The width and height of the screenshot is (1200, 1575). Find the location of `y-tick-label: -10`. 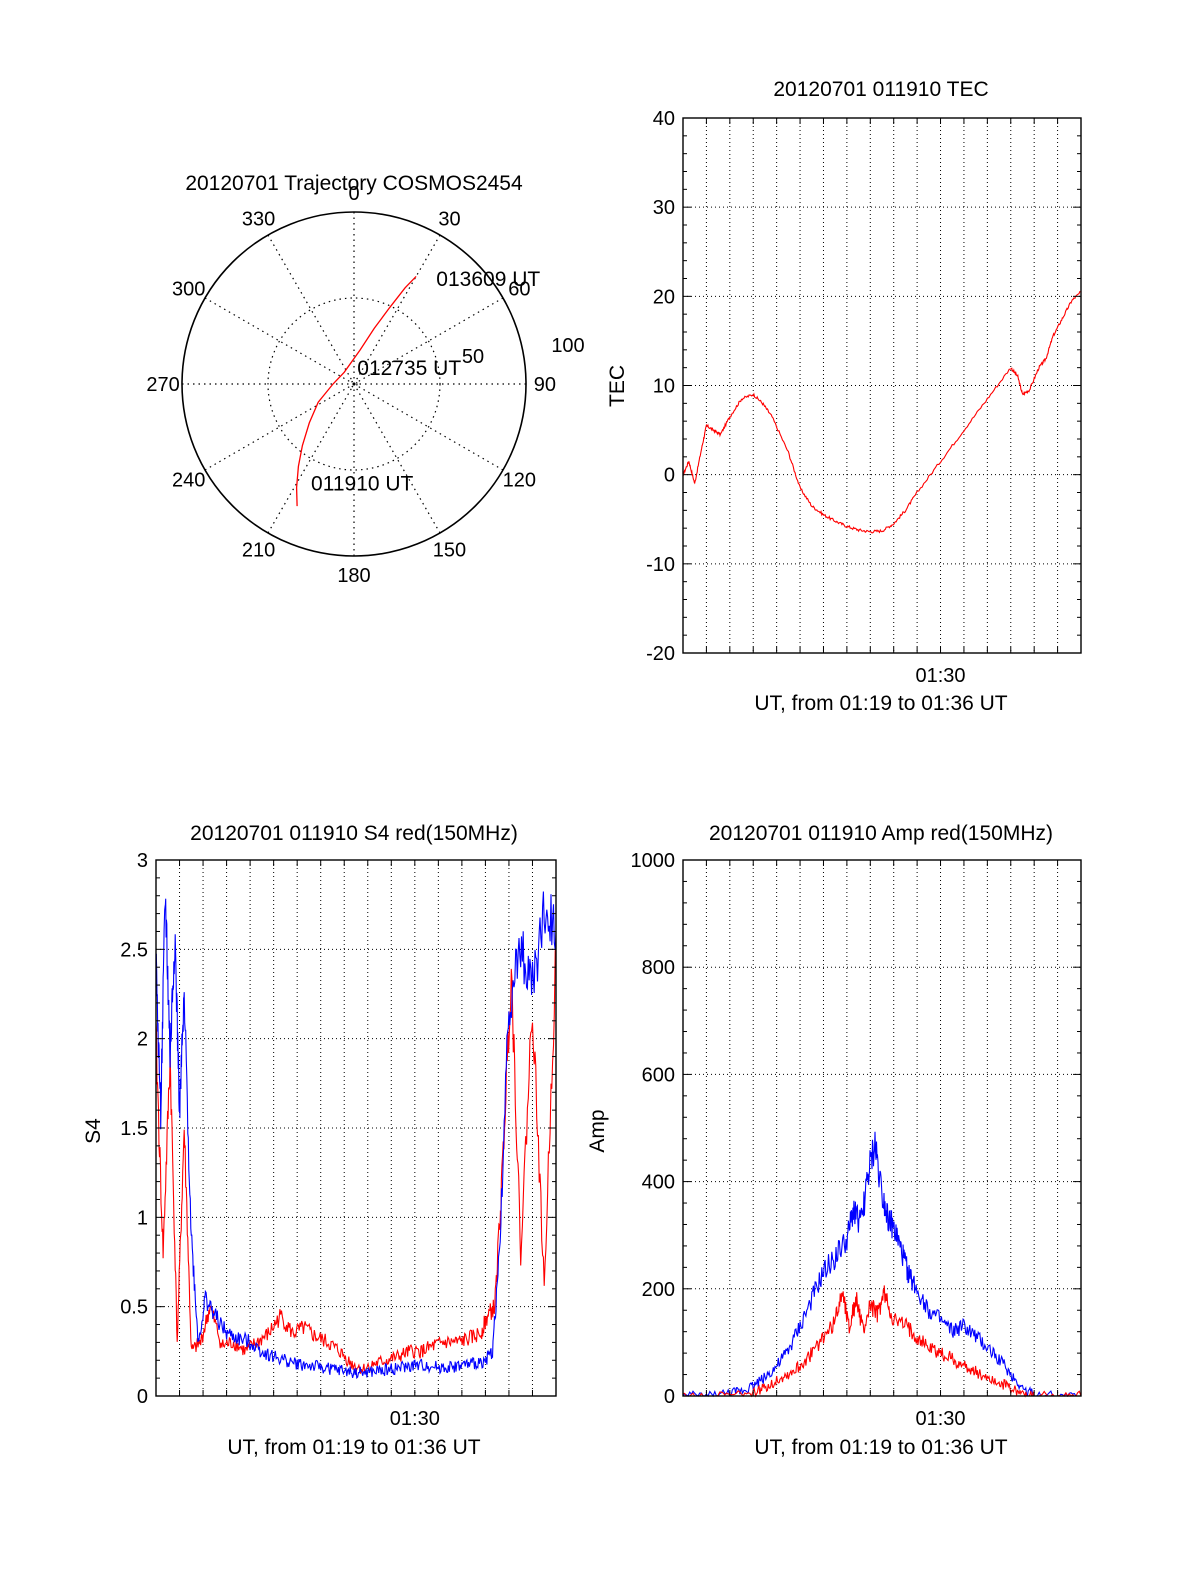

y-tick-label: -10 is located at coordinates (660, 565).